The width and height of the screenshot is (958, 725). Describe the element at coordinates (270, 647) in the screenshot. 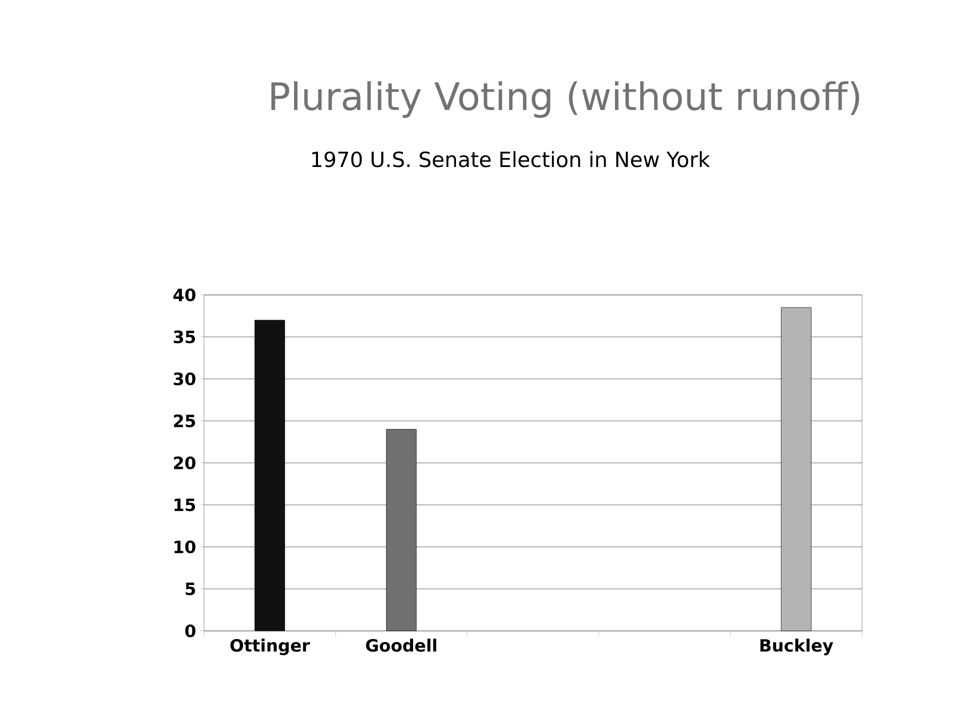

I see `x-tick-label: Ottinger` at that location.